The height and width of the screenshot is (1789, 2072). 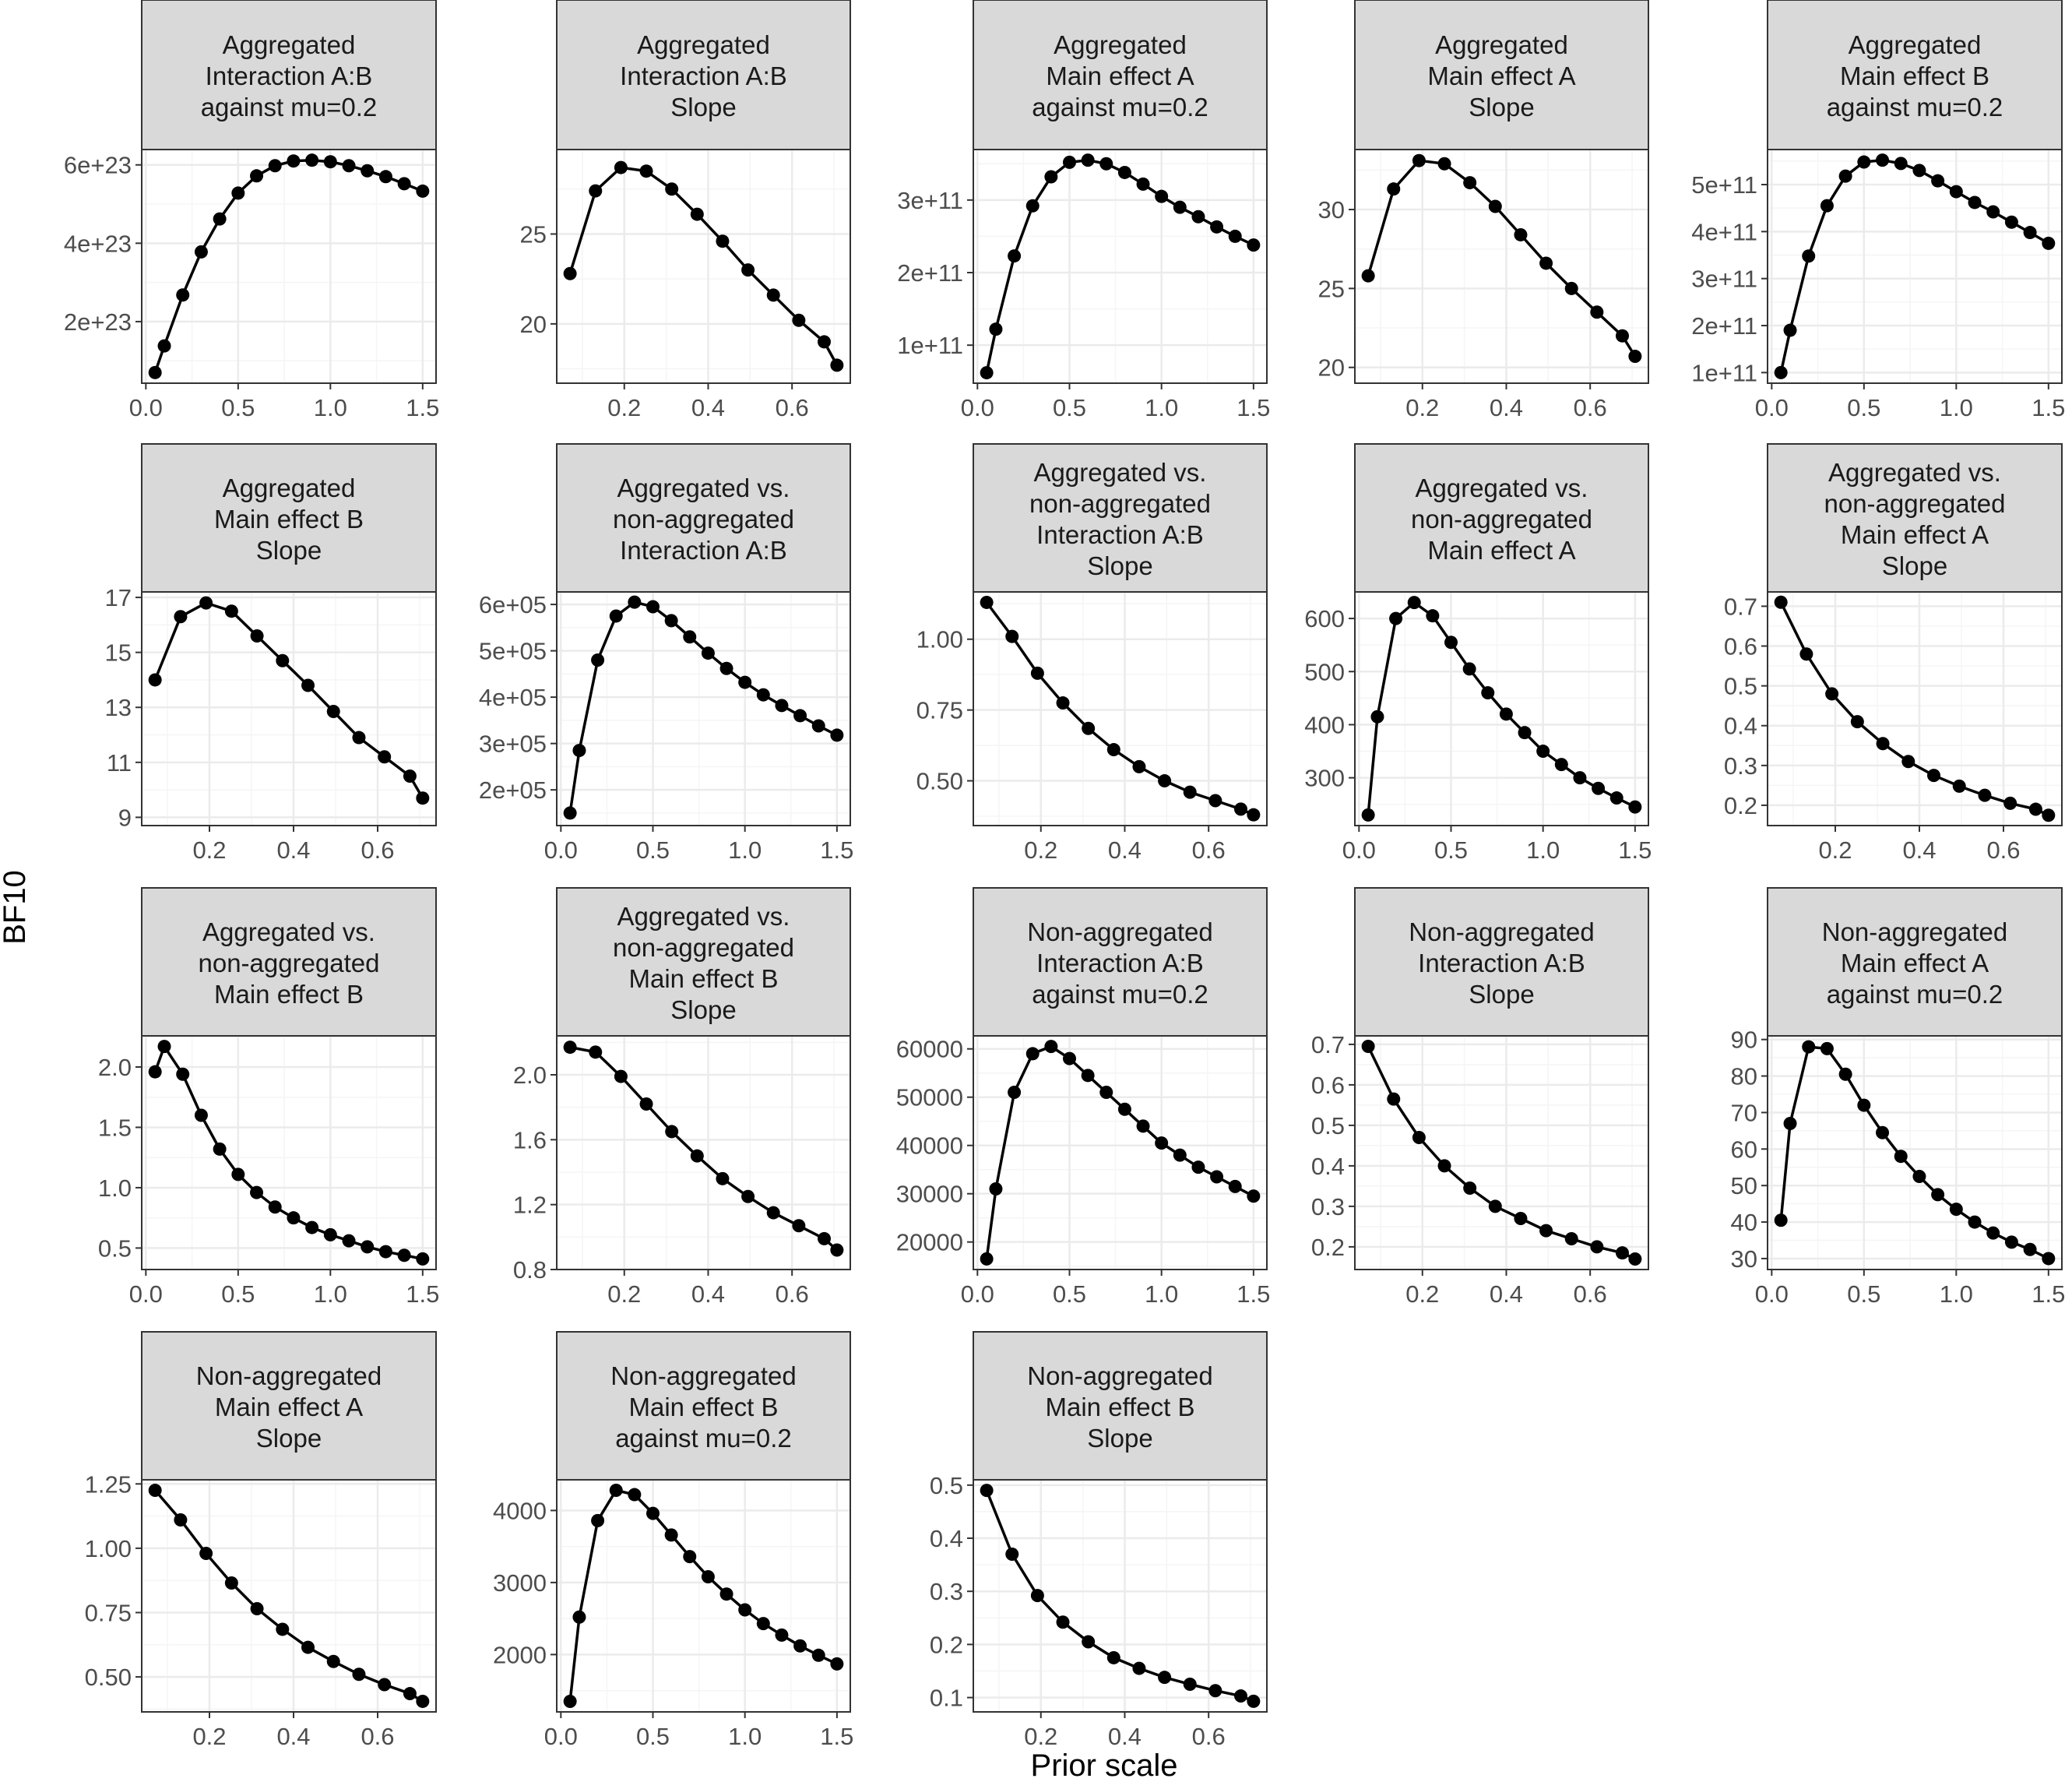 I want to click on x-axis-title: Prior scale, so click(x=1105, y=1766).